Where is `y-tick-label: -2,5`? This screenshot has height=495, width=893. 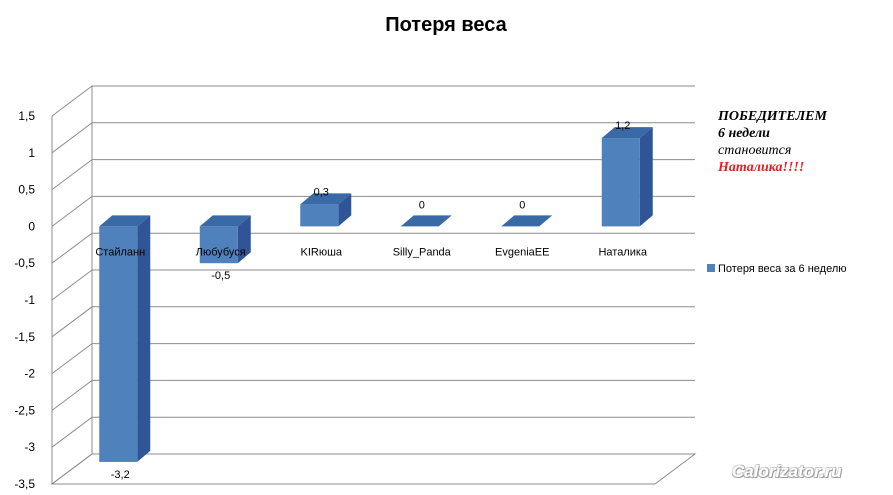 y-tick-label: -2,5 is located at coordinates (24, 410).